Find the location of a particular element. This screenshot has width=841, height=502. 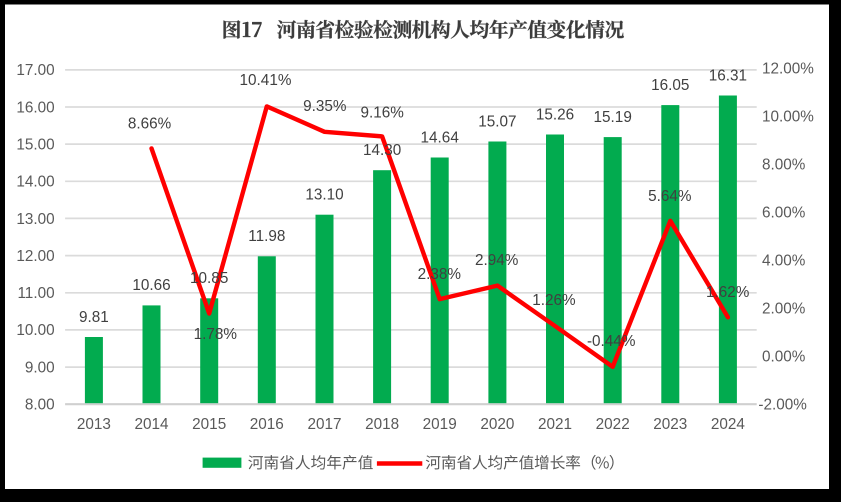

svg-text: 10.66 is located at coordinates (151, 285).